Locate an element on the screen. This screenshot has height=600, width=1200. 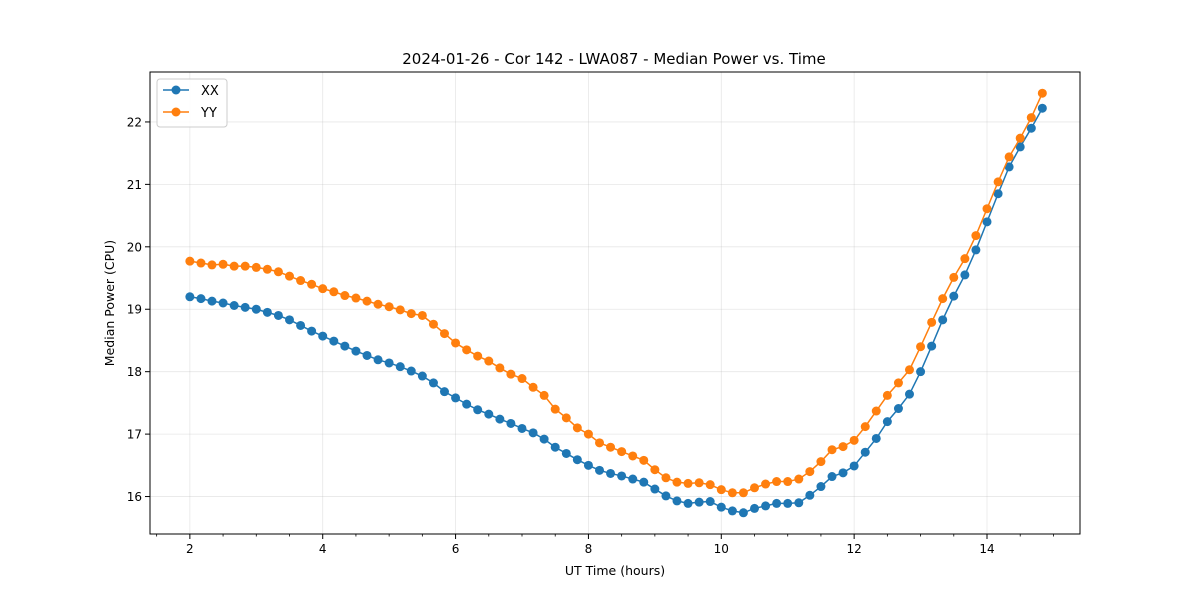
legend: XX YY is located at coordinates (192, 103).